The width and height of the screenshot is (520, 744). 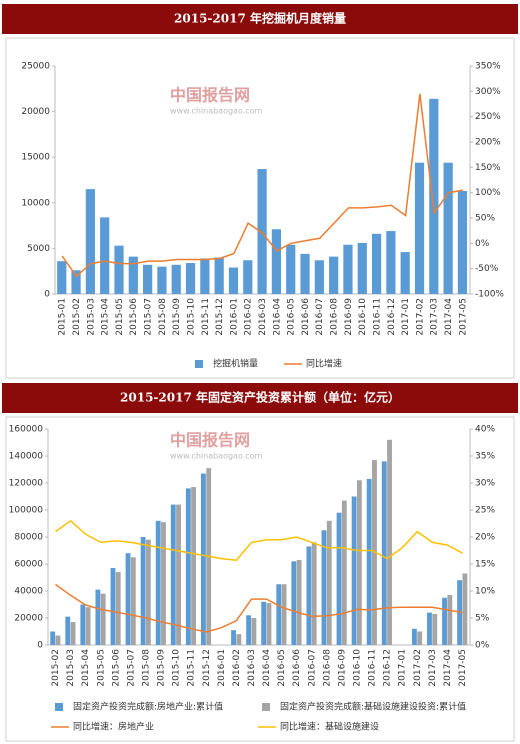 What do you see at coordinates (35, 203) in the screenshot?
I see `y-tick-label: 10000` at bounding box center [35, 203].